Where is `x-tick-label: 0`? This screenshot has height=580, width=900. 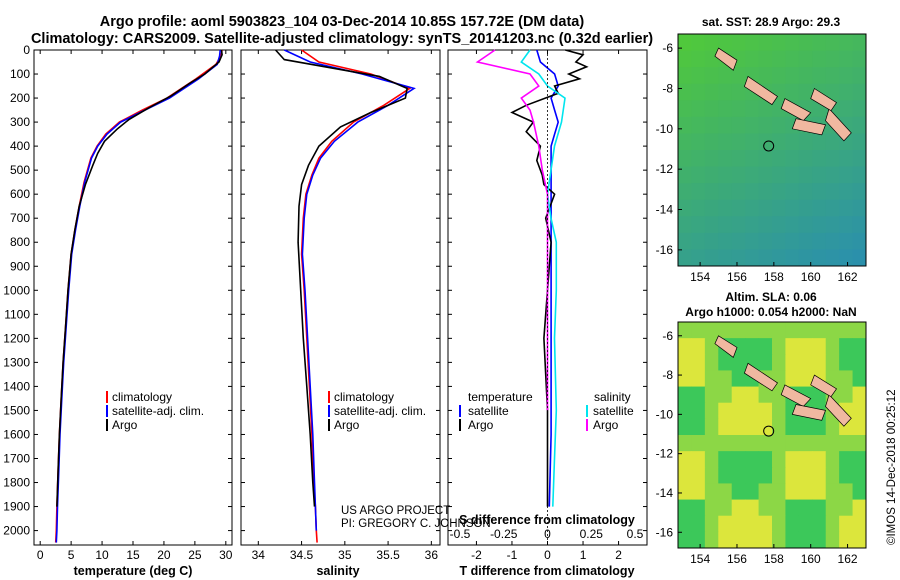 x-tick-label: 0 is located at coordinates (40, 555).